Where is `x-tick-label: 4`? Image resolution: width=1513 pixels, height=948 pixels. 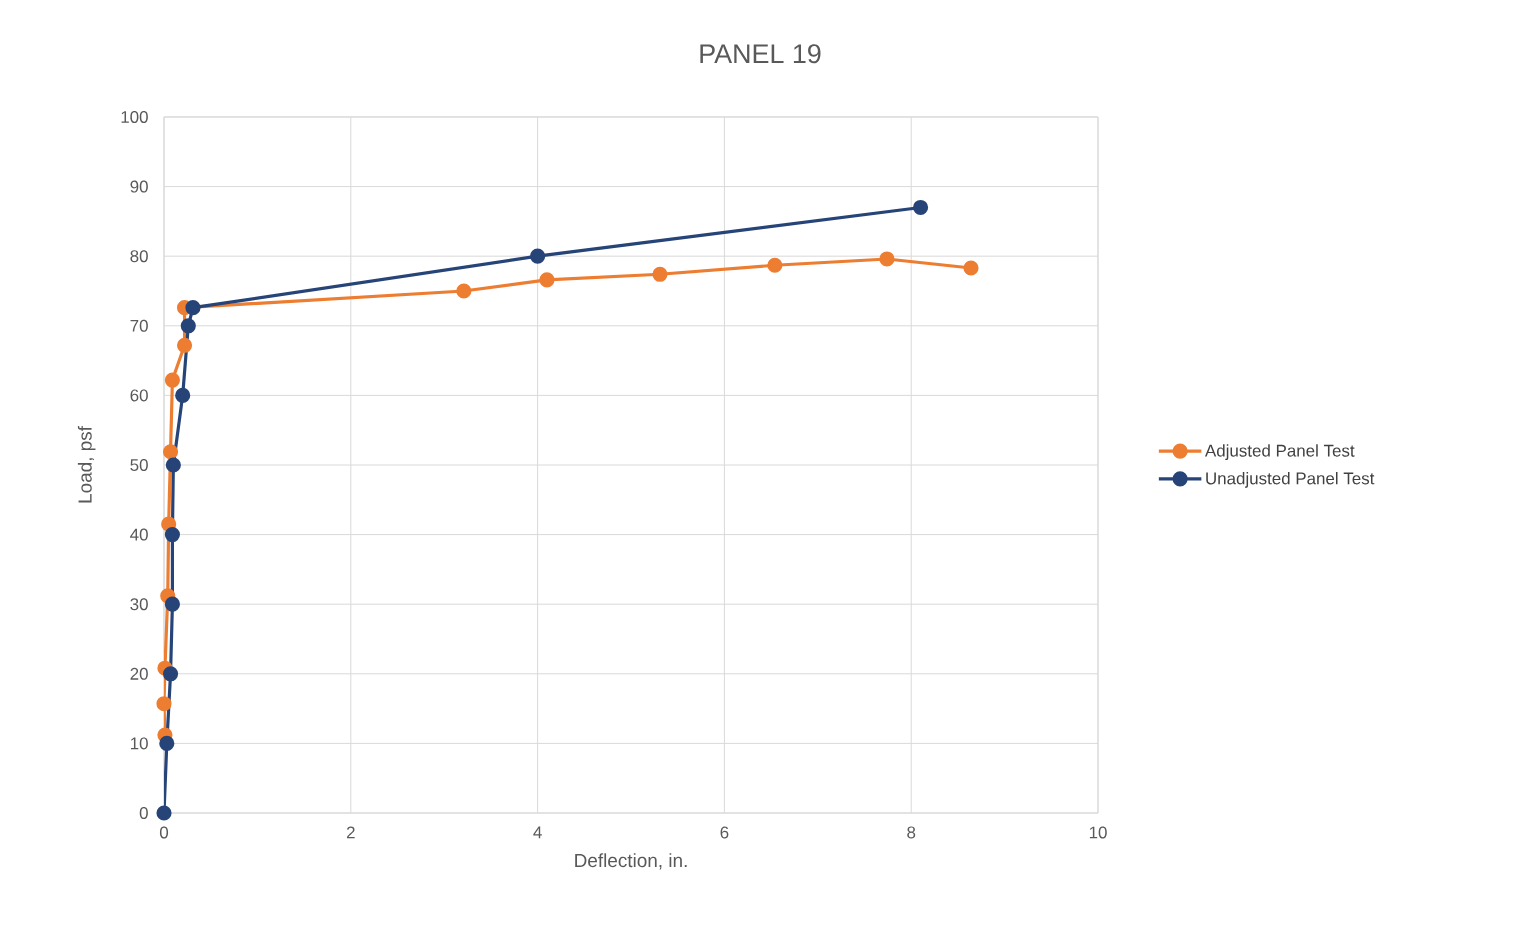 x-tick-label: 4 is located at coordinates (537, 832).